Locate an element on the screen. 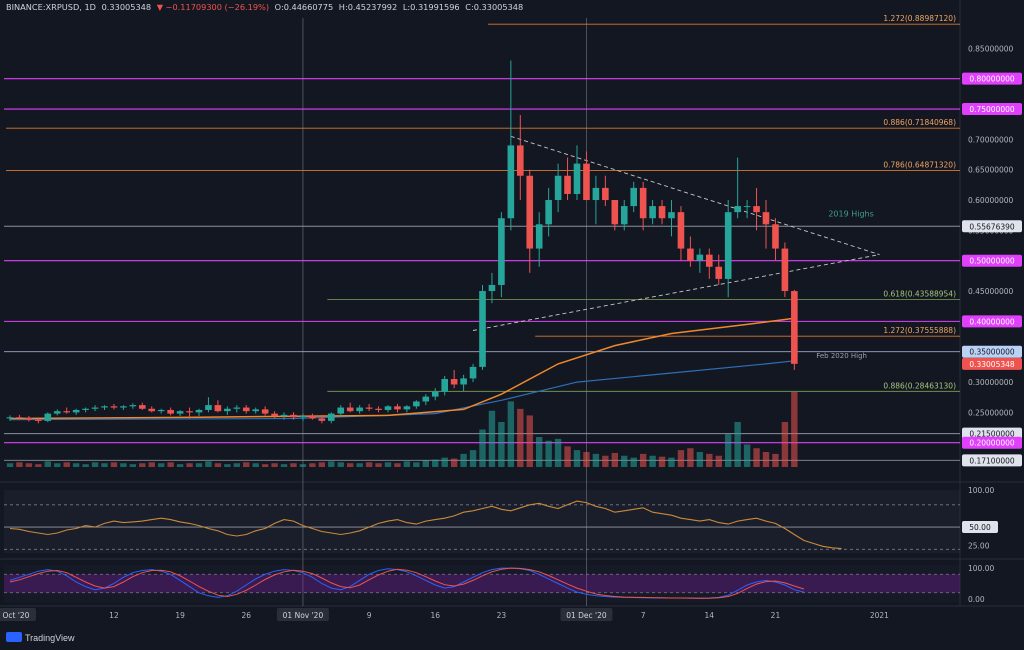 Image resolution: width=1024 pixels, height=650 pixels. symbol-title: BINANCE:XRPUSD, 1D is located at coordinates (51, 7).